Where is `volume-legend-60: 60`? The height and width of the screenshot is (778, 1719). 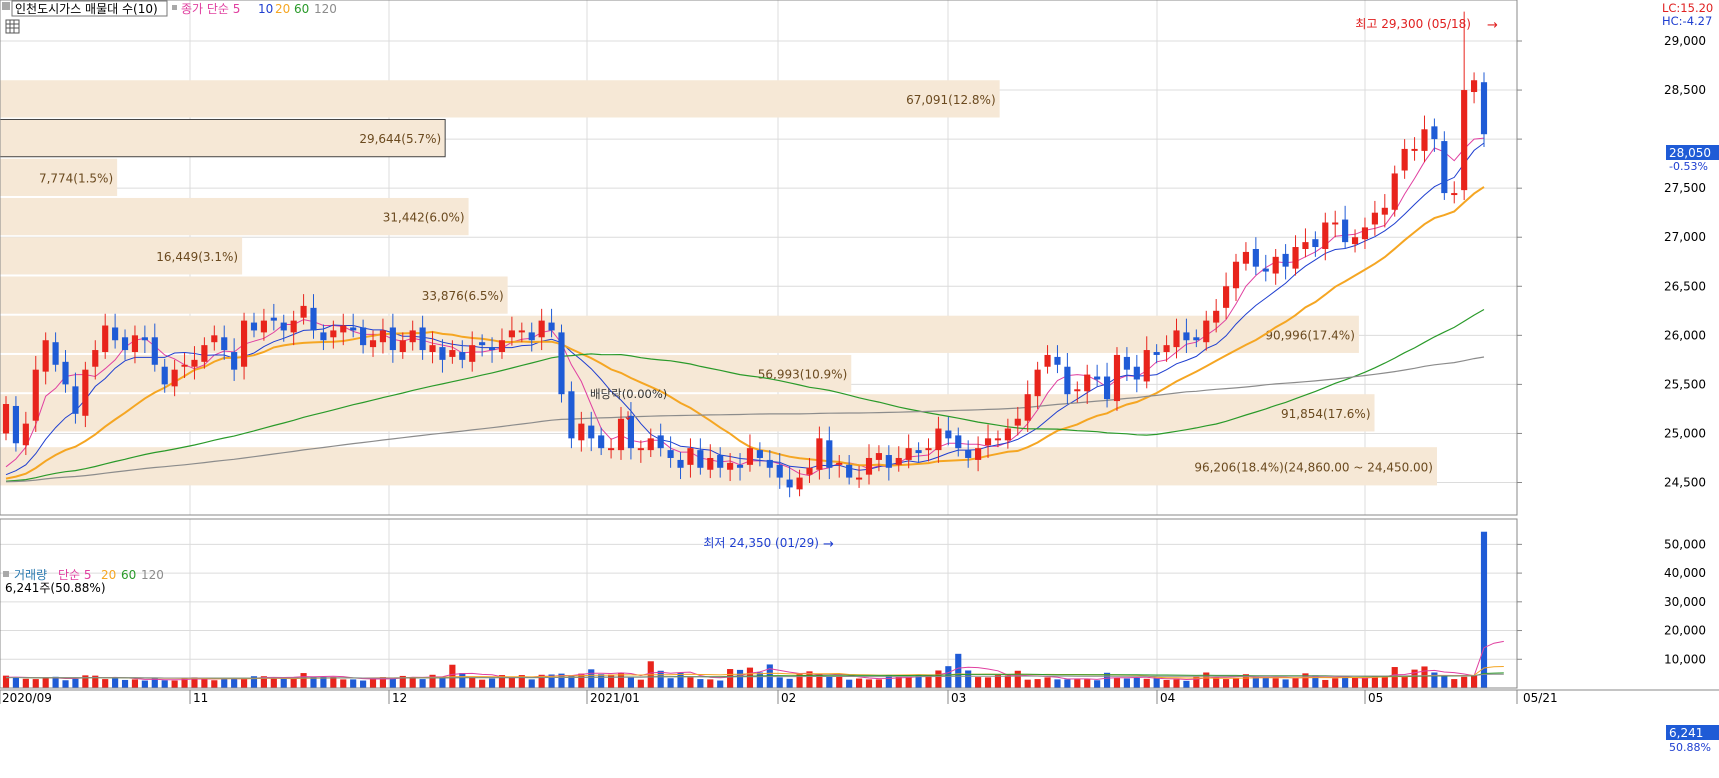 volume-legend-60: 60 is located at coordinates (128, 575).